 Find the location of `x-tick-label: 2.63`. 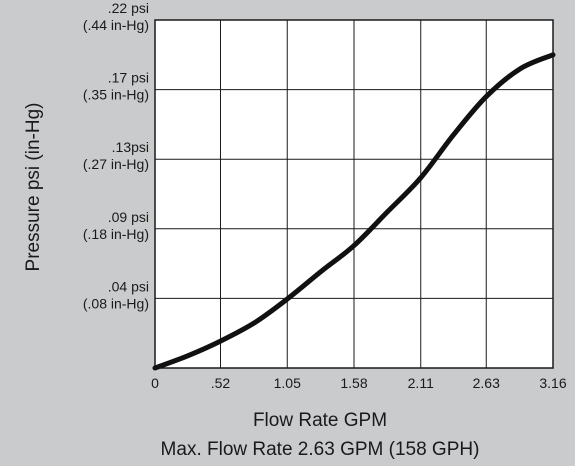

x-tick-label: 2.63 is located at coordinates (486, 383).